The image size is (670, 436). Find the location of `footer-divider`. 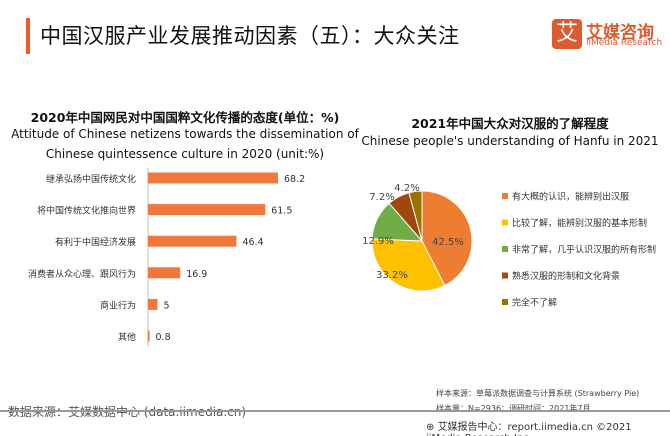

footer-divider is located at coordinates (335, 411).